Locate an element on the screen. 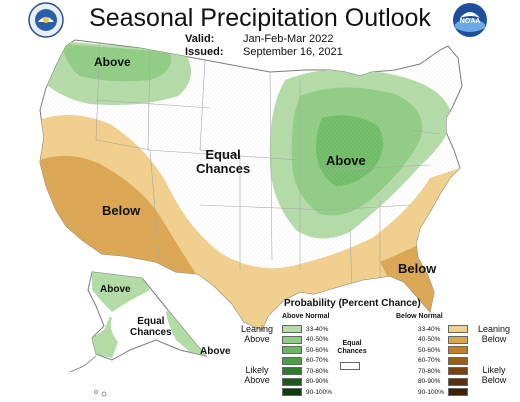 Image resolution: width=520 pixels, height=402 pixels. label-alaska-north-above: Above is located at coordinates (115, 289).